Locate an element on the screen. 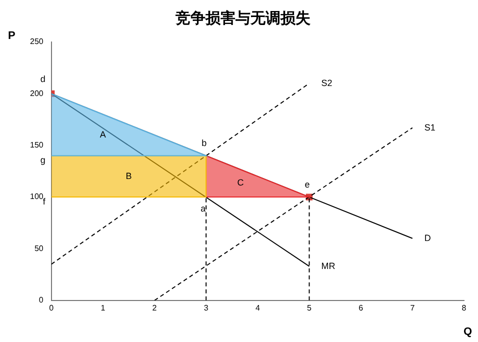  series-label: D is located at coordinates (428, 237).